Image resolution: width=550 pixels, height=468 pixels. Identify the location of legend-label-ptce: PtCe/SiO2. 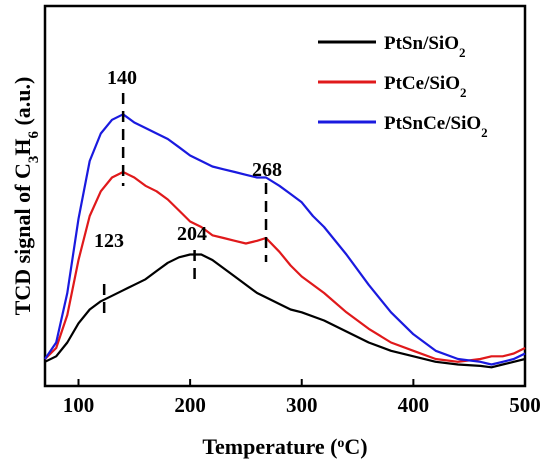
(425, 86).